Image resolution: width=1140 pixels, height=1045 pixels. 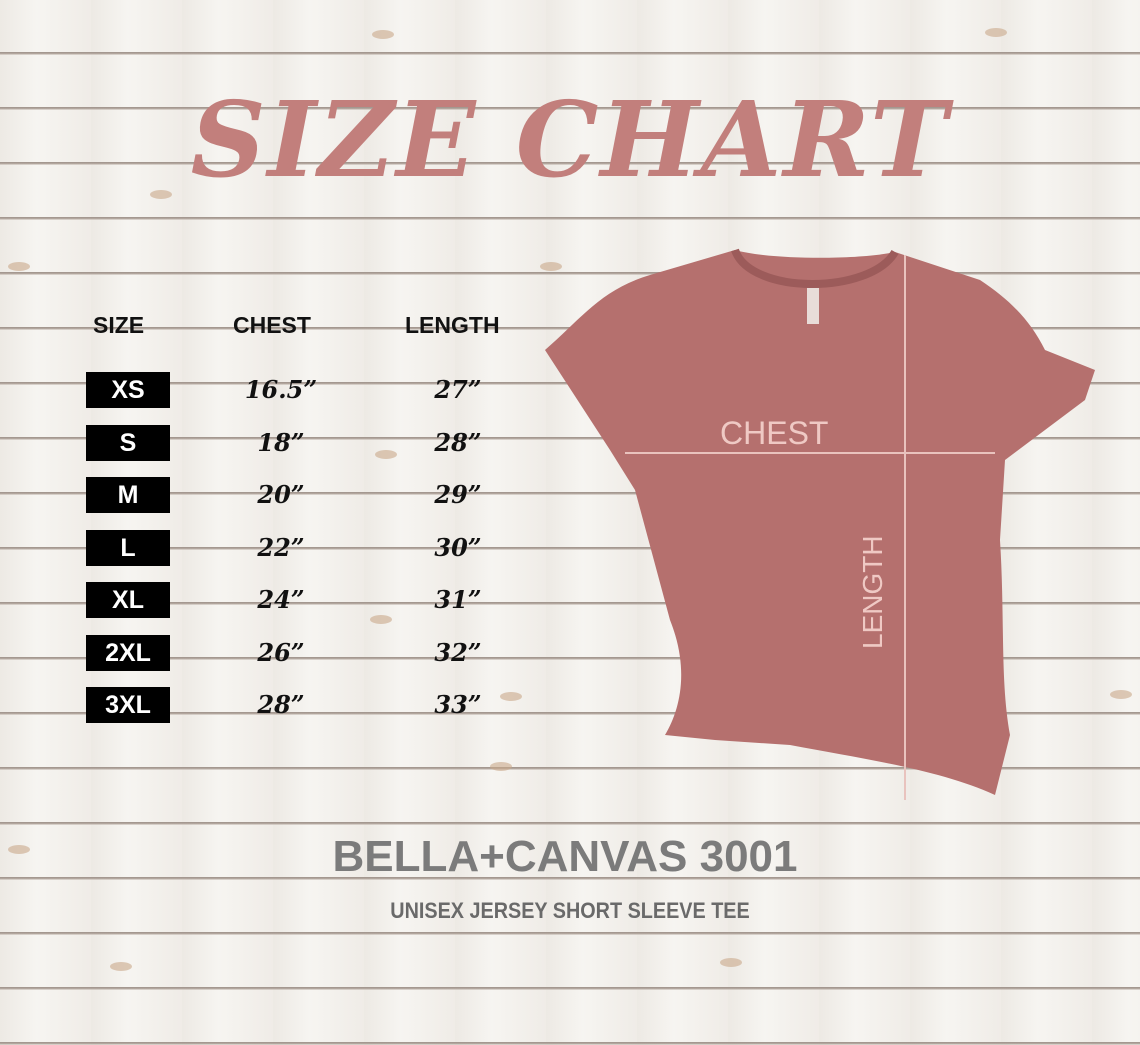 What do you see at coordinates (128, 600) in the screenshot?
I see `size-badge: XL` at bounding box center [128, 600].